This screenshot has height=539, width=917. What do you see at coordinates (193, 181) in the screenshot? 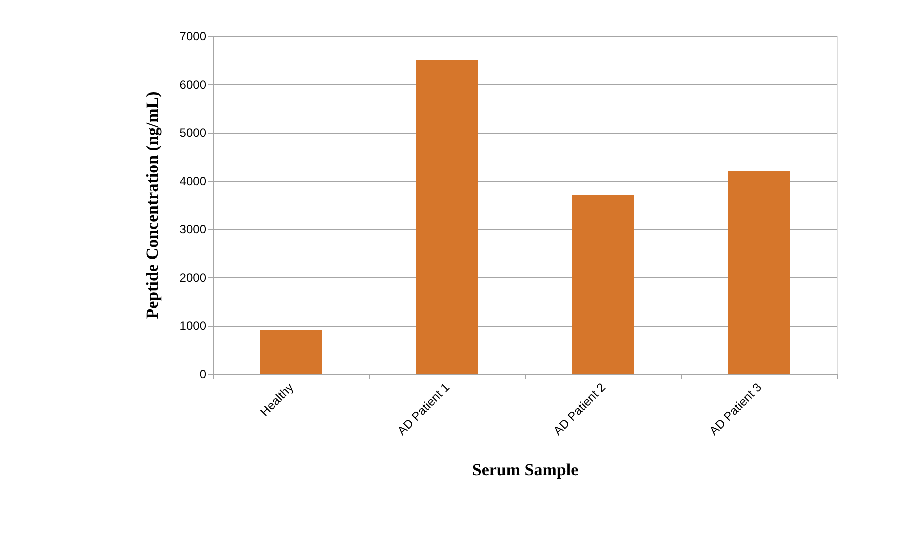
I see `y-tick-label: 4000` at bounding box center [193, 181].